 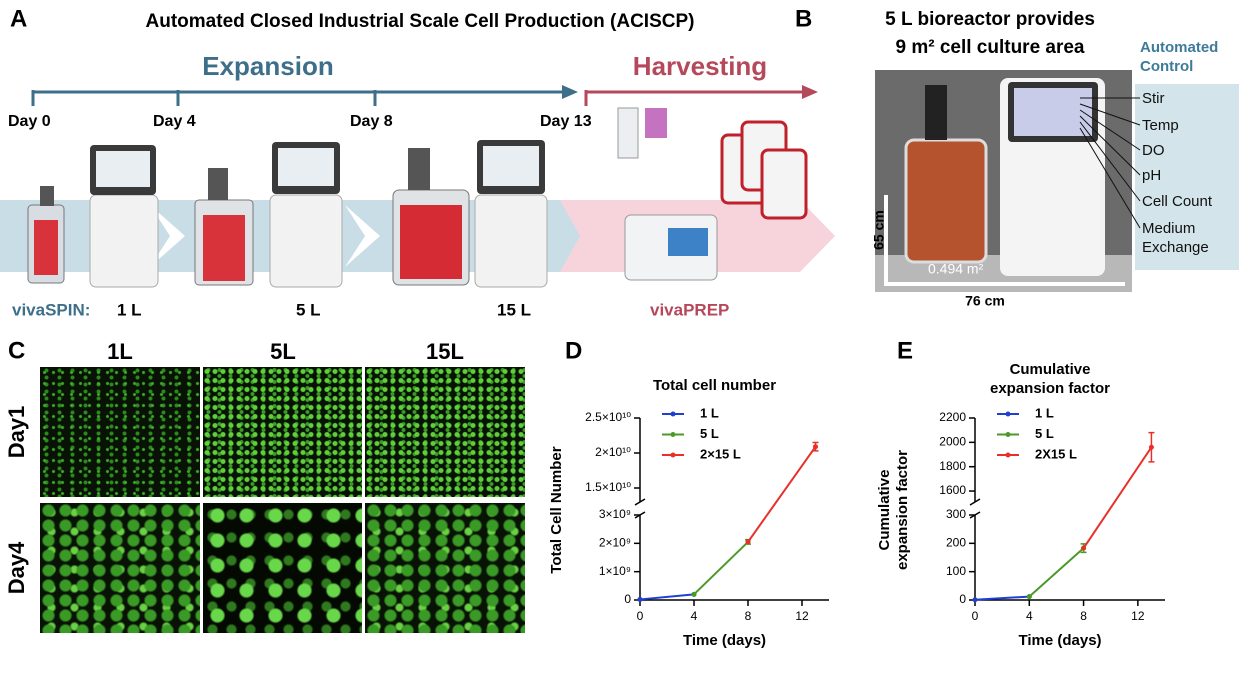 I want to click on y-tick-label: 2200, so click(x=952, y=417).